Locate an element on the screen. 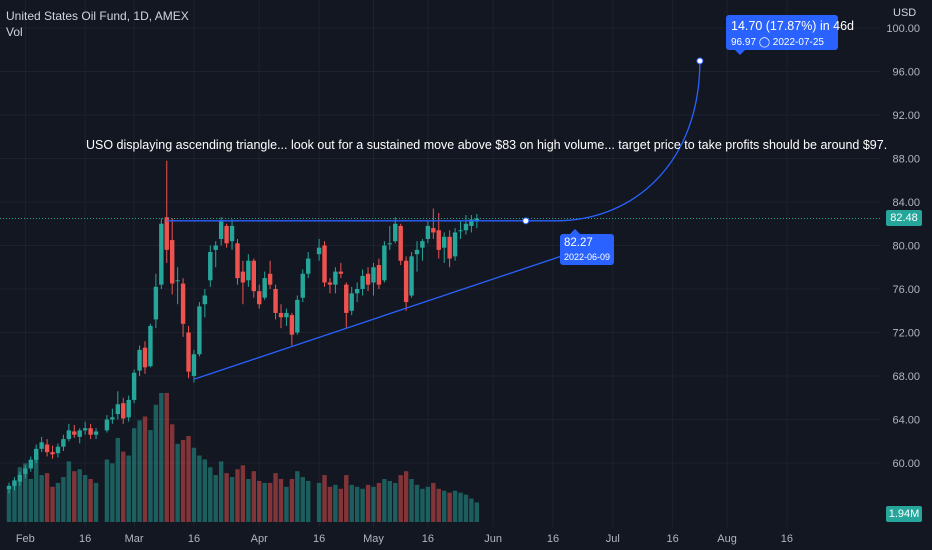  y-tick-label: 92.00 is located at coordinates (906, 116).